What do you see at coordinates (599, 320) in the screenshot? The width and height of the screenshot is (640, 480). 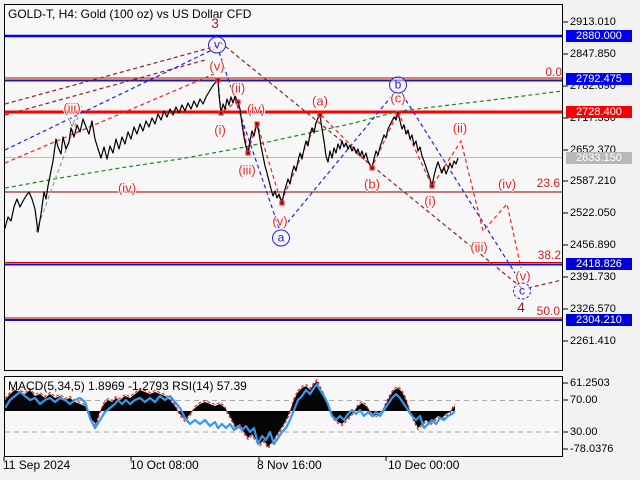 I see `price-axis-badge: 2304.210` at bounding box center [599, 320].